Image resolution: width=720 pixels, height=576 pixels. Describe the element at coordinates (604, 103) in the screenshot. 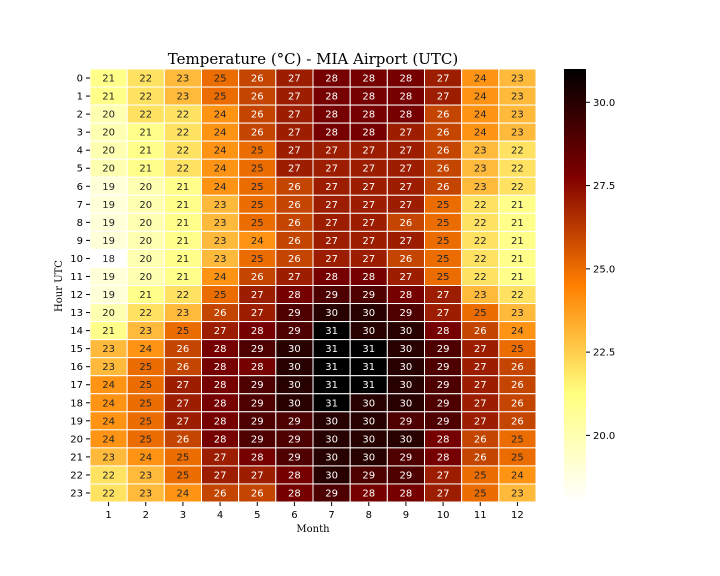

I see `colorbar-tick-label: 30.0` at that location.